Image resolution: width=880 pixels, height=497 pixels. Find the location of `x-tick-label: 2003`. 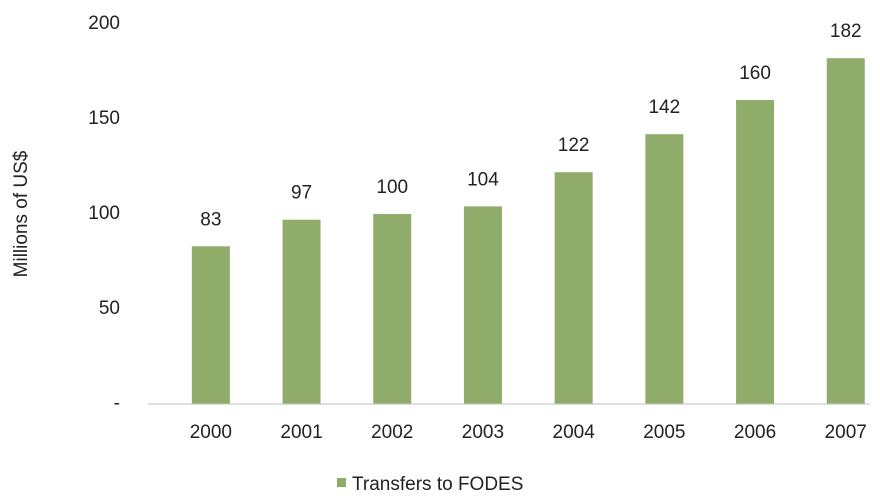

x-tick-label: 2003 is located at coordinates (483, 432).